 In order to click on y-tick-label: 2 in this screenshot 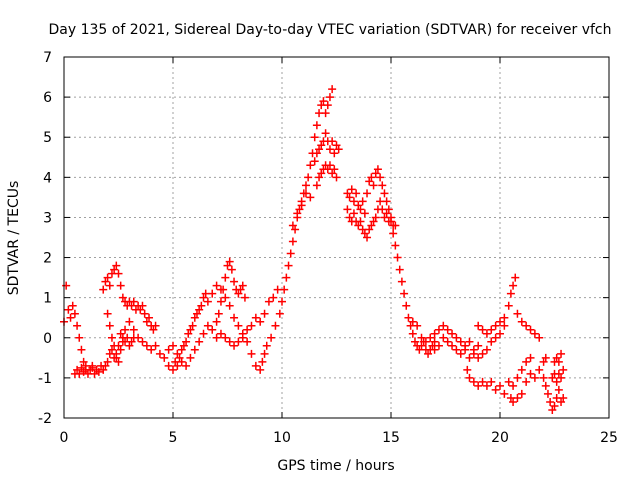, I will do `click(47, 259)`.